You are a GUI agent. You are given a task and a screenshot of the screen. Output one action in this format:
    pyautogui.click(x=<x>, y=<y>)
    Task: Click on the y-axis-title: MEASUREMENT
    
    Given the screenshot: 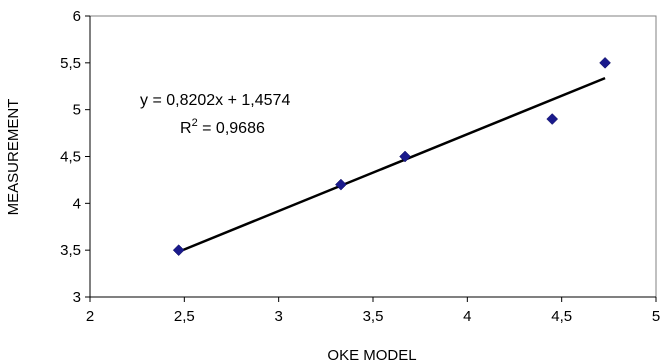 What is the action you would take?
    pyautogui.click(x=13, y=157)
    